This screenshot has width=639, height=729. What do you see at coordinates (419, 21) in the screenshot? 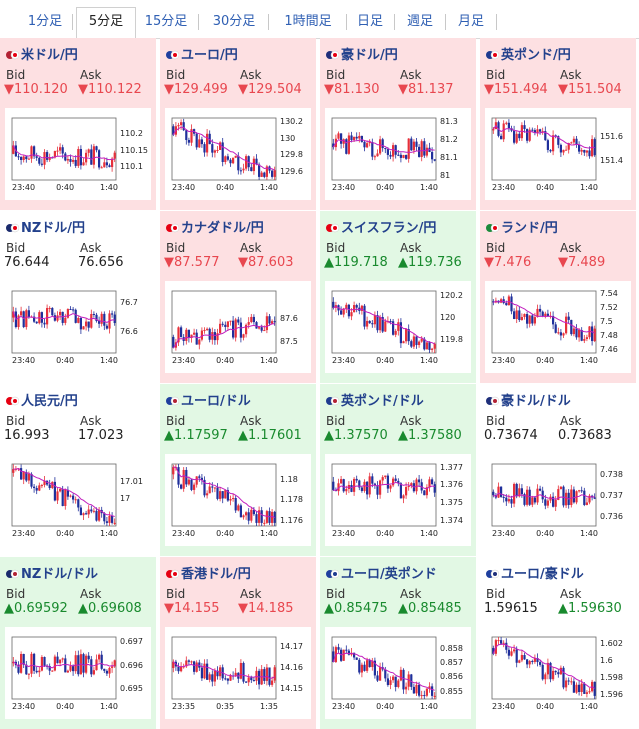
I see `tab-weekly: 週足` at bounding box center [419, 21].